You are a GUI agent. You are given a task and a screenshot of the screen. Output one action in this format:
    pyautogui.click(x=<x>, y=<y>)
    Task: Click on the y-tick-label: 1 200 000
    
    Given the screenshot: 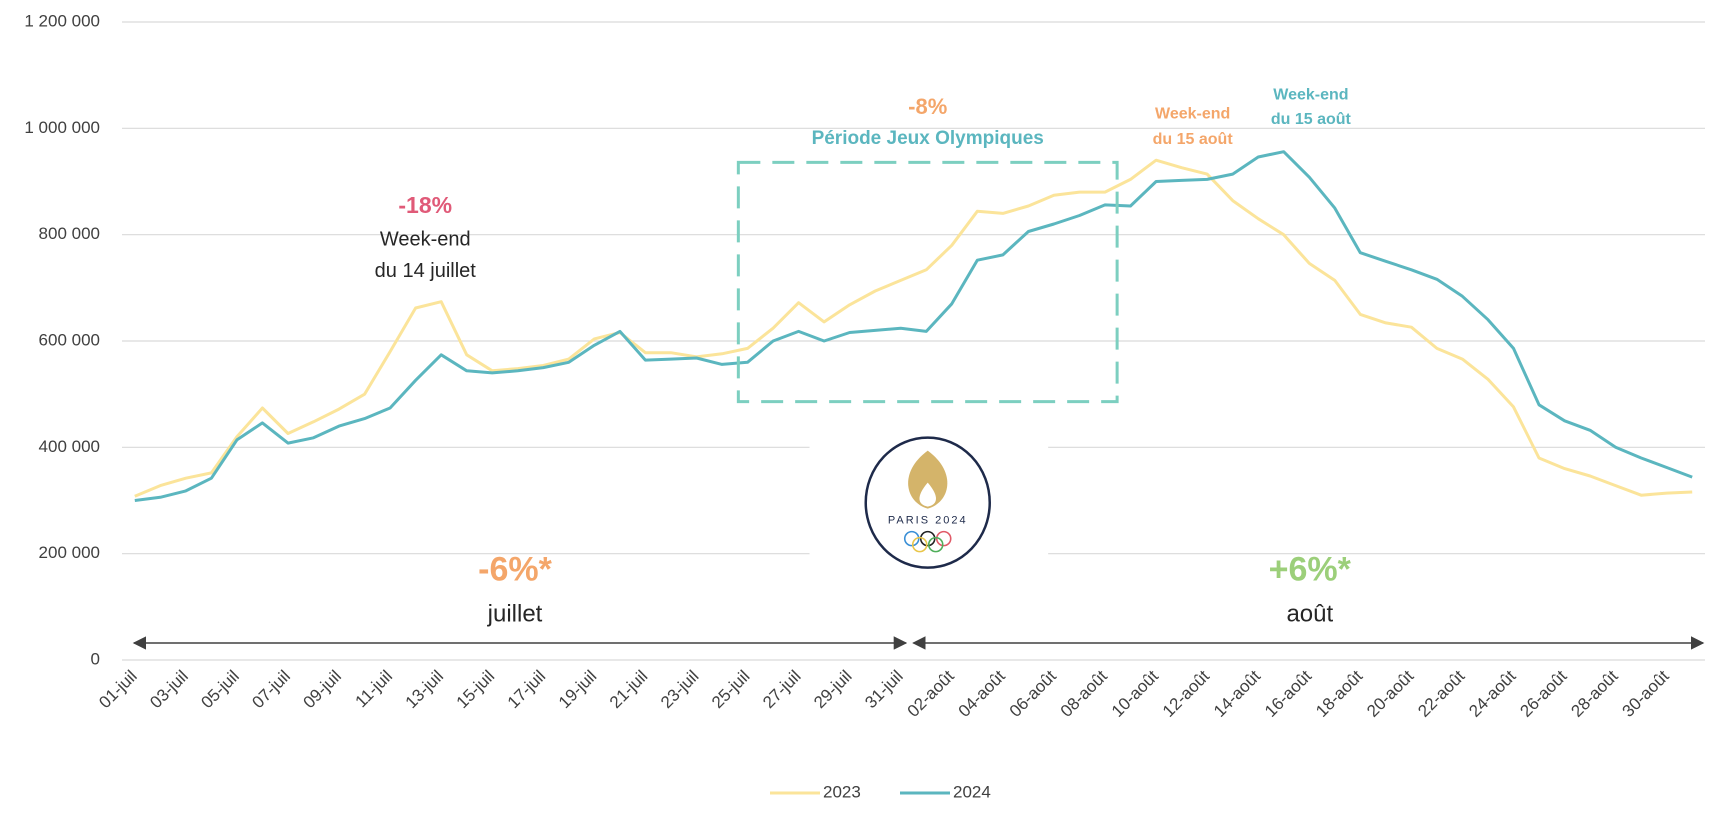 What is the action you would take?
    pyautogui.click(x=62, y=20)
    